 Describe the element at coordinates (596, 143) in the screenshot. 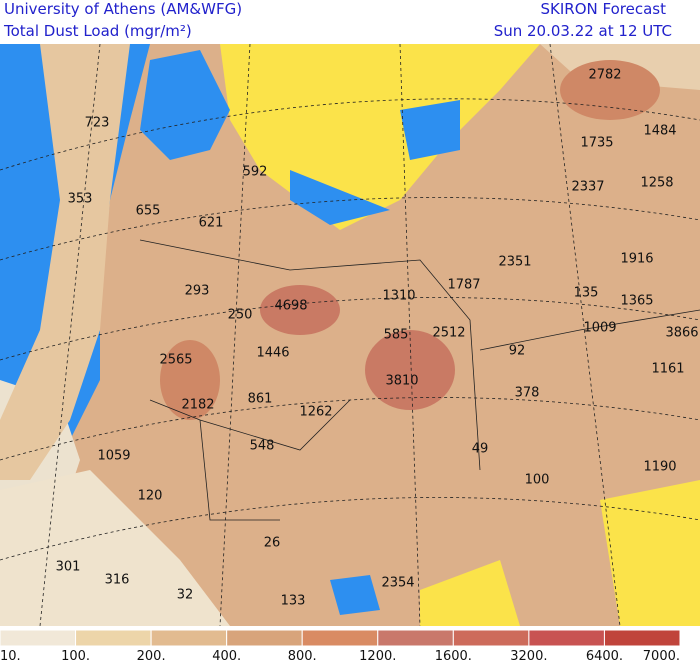

I see `dust-value-label: 1735` at that location.